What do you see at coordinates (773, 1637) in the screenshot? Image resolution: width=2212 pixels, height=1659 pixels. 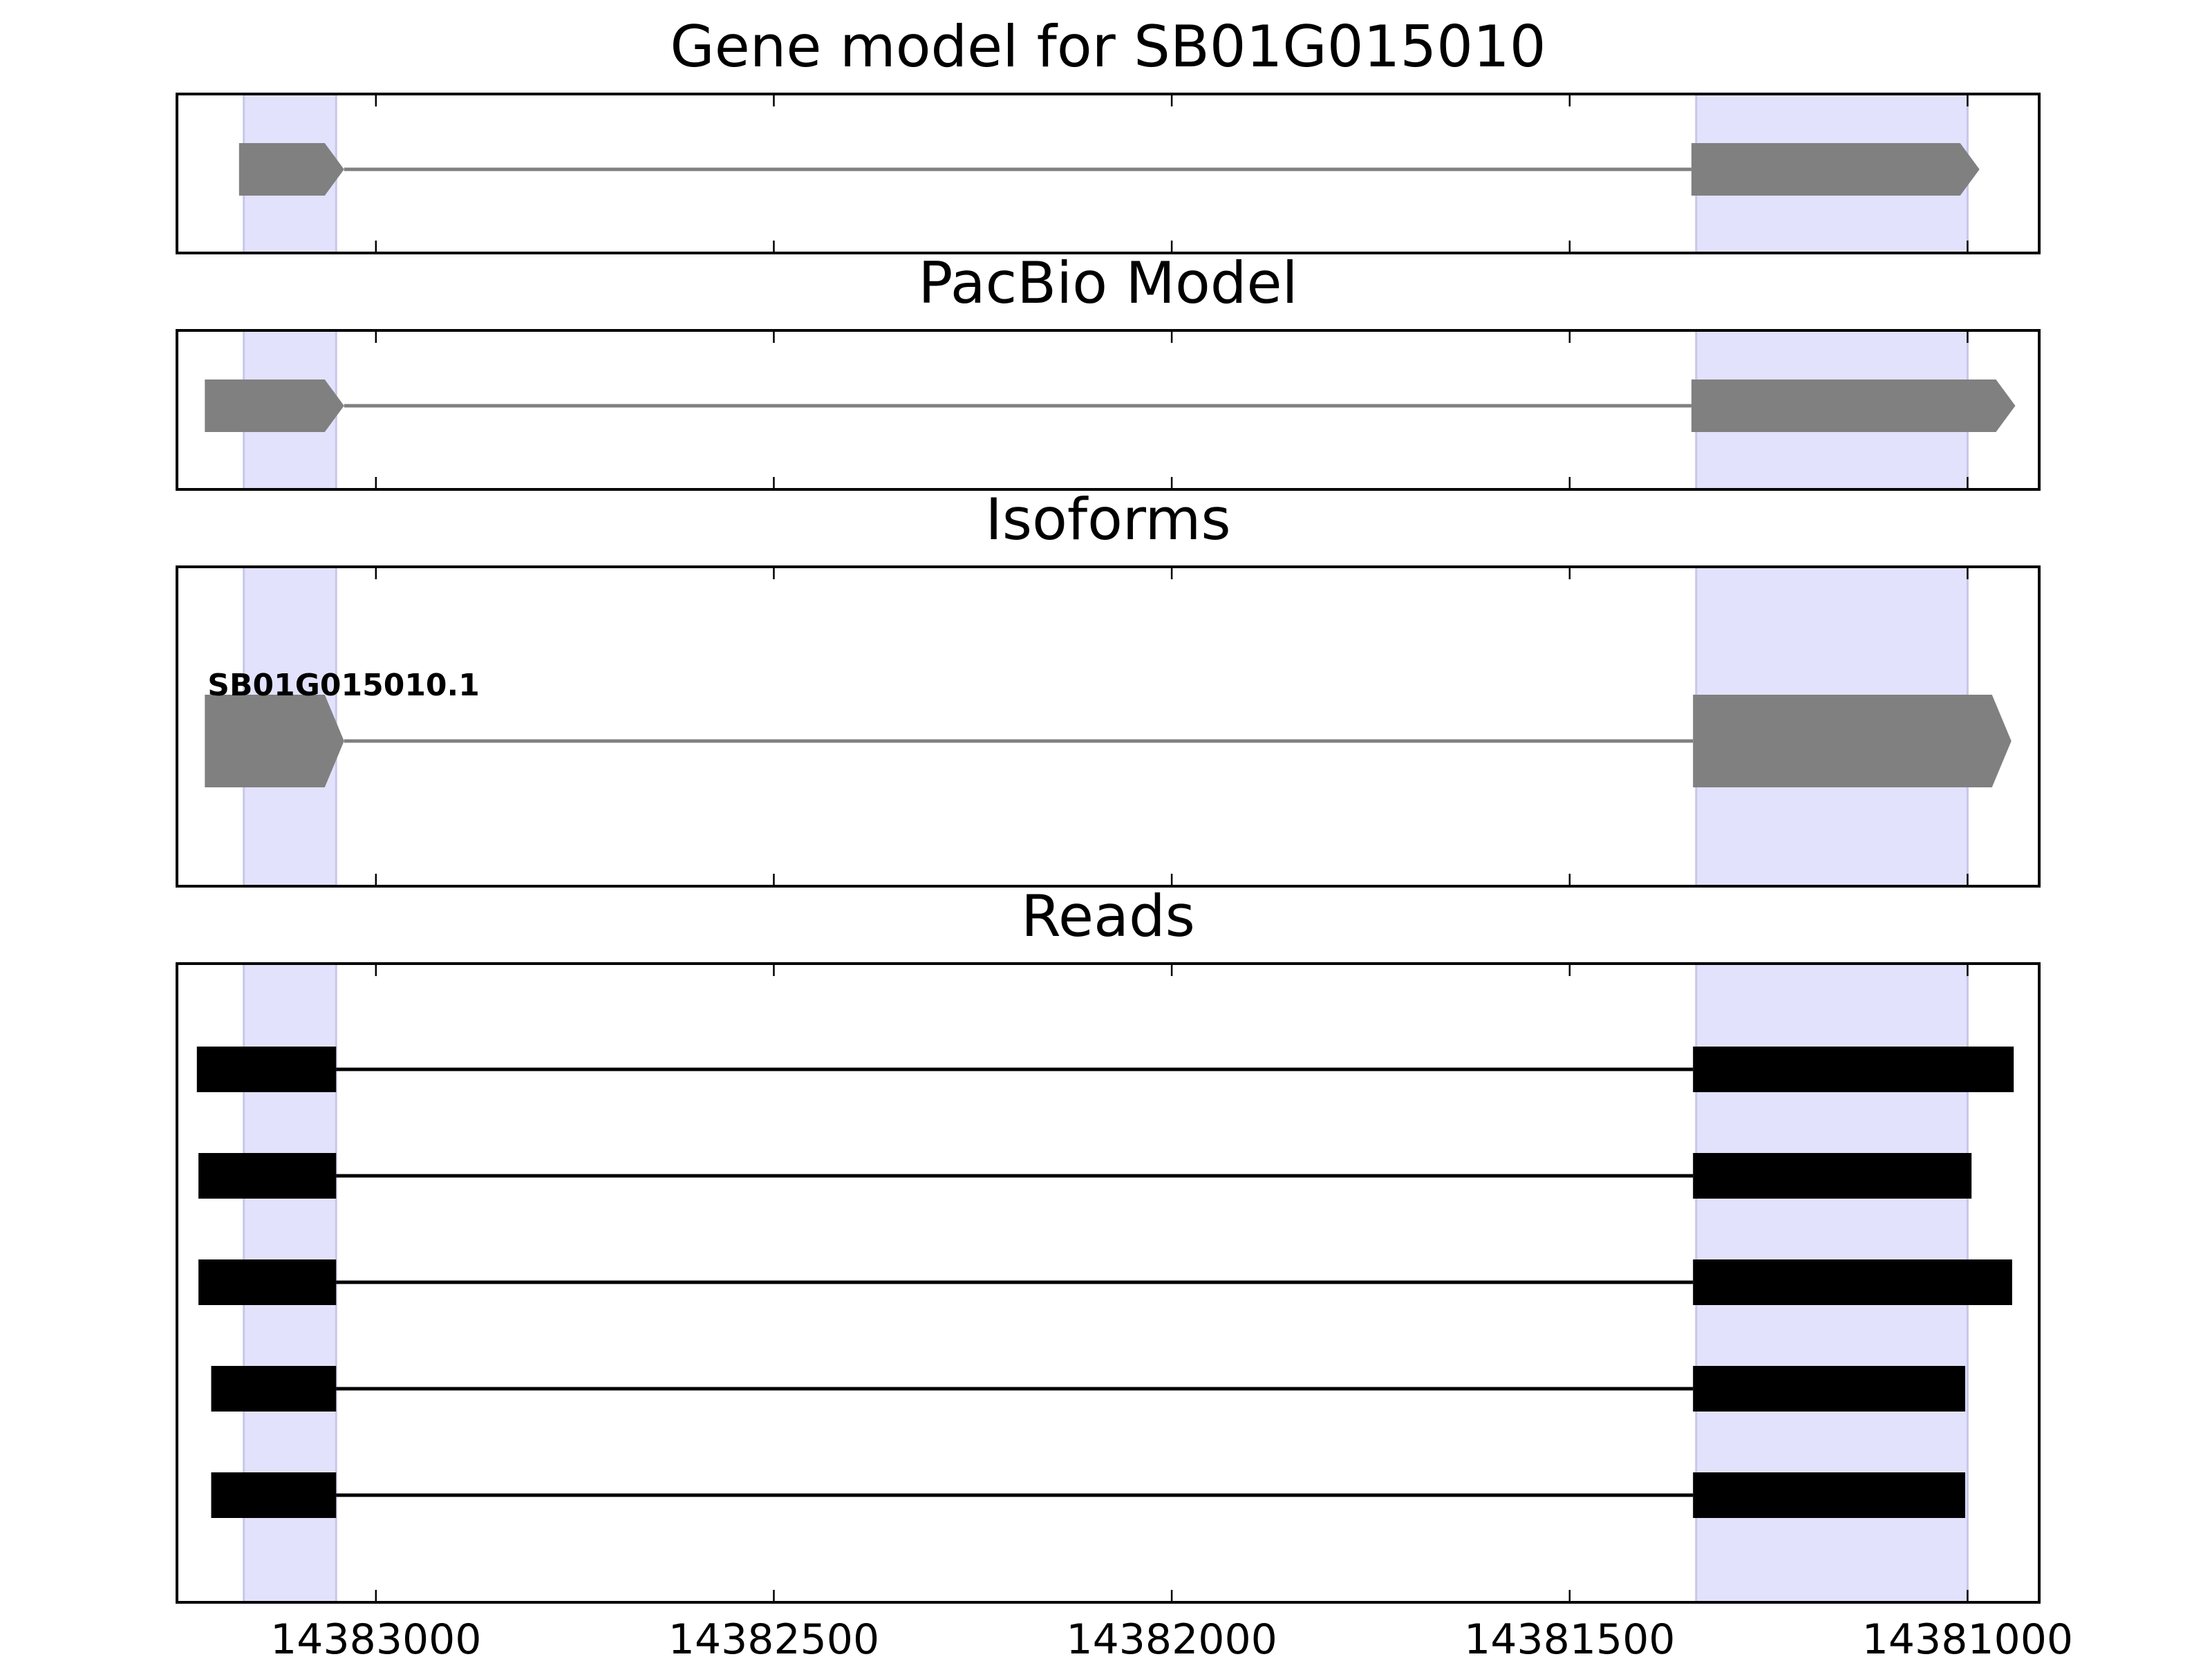 I see `x-tick-label: 14382500` at bounding box center [773, 1637].